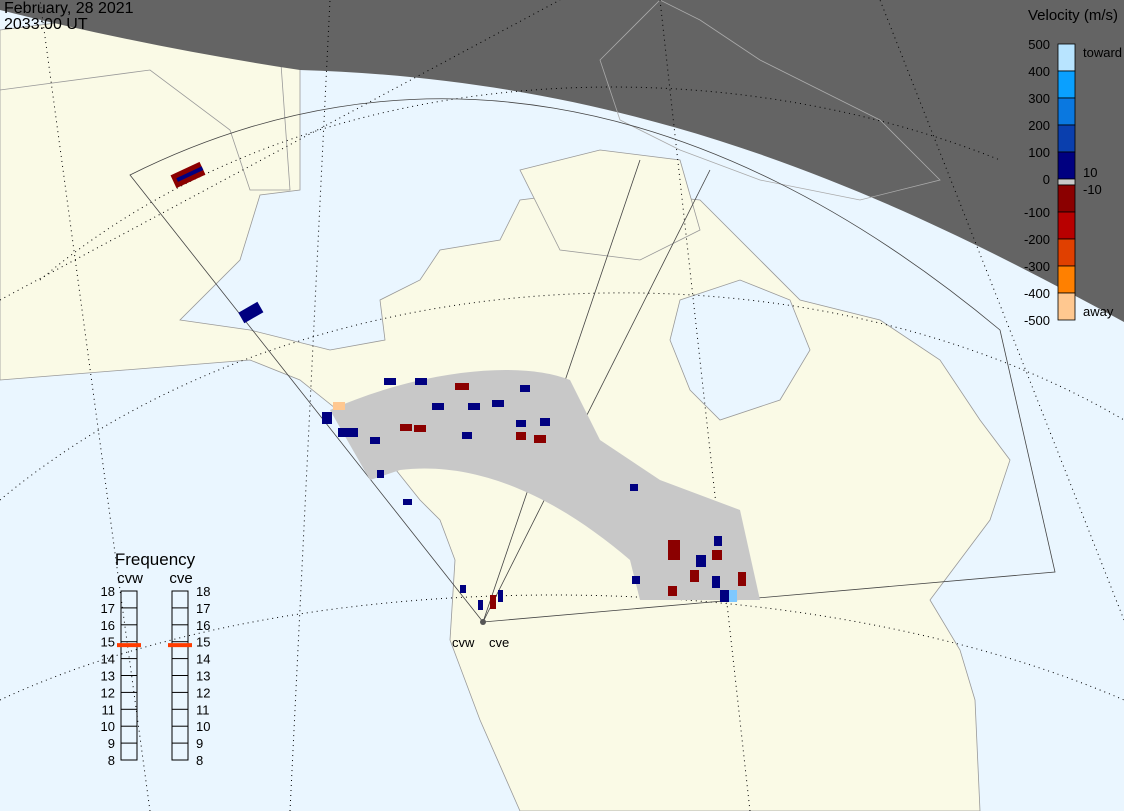 Image resolution: width=1124 pixels, height=811 pixels. I want to click on radar-name-cve: cve, so click(180, 578).